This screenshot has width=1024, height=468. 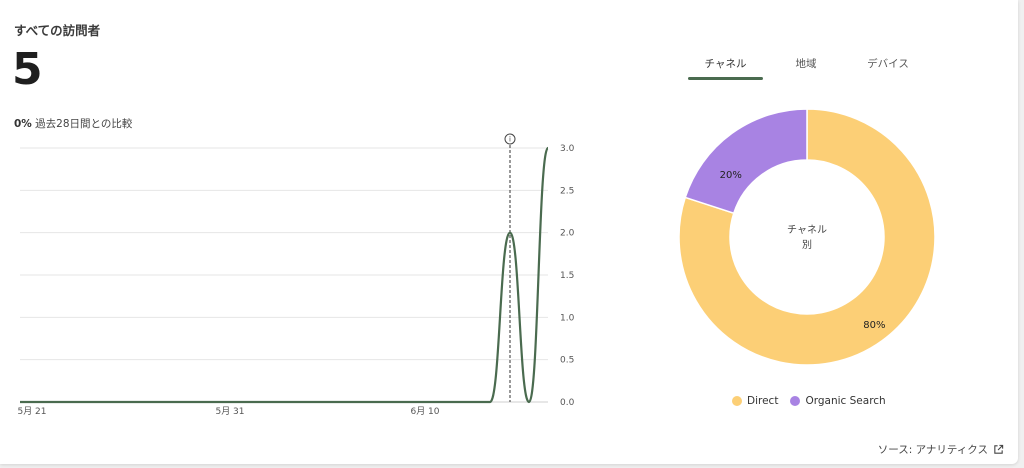 What do you see at coordinates (567, 234) in the screenshot?
I see `y-tick-label: 2.0` at bounding box center [567, 234].